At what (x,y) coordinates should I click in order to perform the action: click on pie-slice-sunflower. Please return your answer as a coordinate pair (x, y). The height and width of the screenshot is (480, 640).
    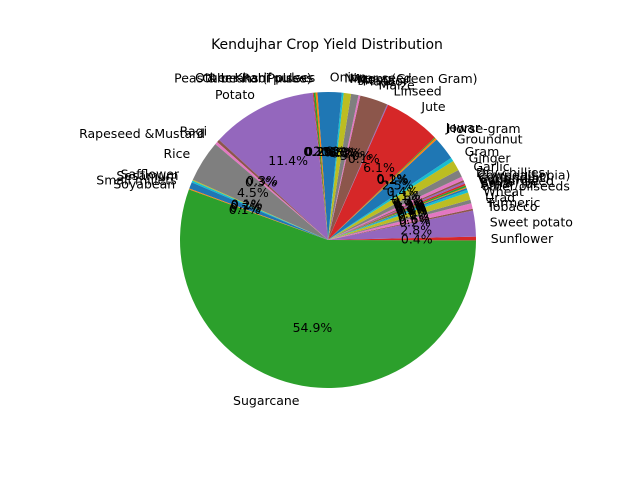
    Looking at the image, I should click on (402, 238).